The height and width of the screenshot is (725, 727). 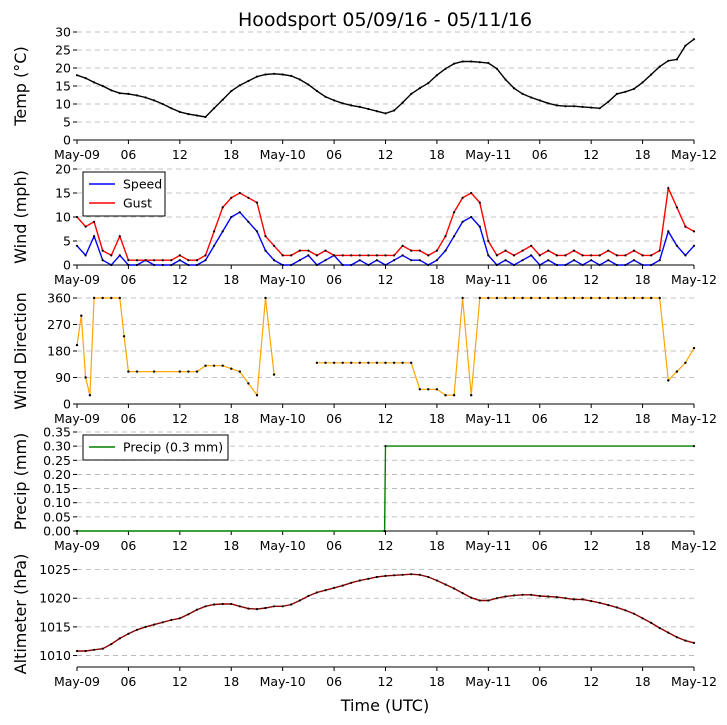 I want to click on y-tick-label: 0.30, so click(x=57, y=446).